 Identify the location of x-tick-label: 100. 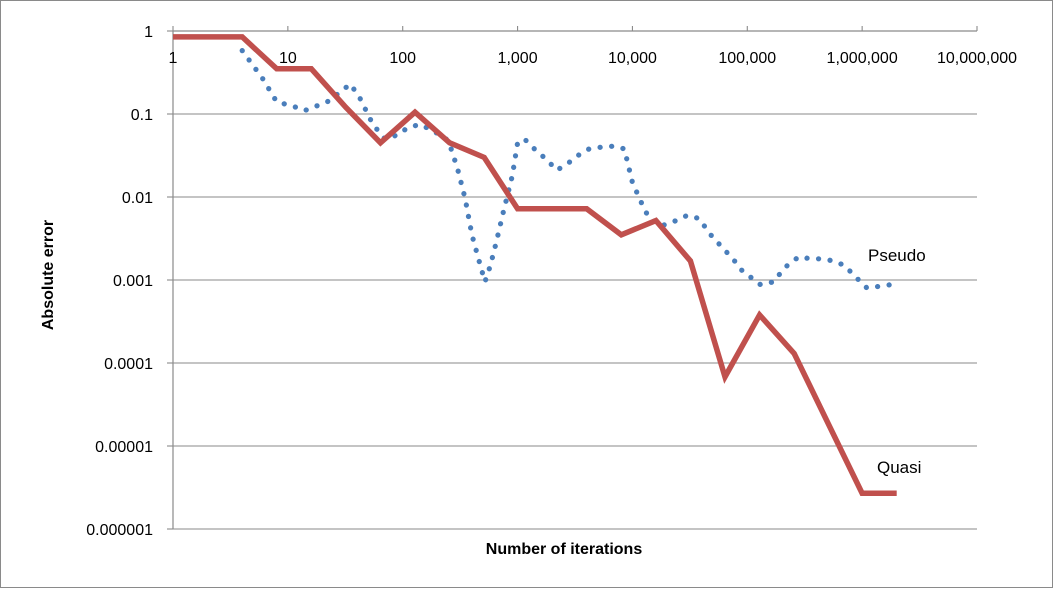
(402, 58).